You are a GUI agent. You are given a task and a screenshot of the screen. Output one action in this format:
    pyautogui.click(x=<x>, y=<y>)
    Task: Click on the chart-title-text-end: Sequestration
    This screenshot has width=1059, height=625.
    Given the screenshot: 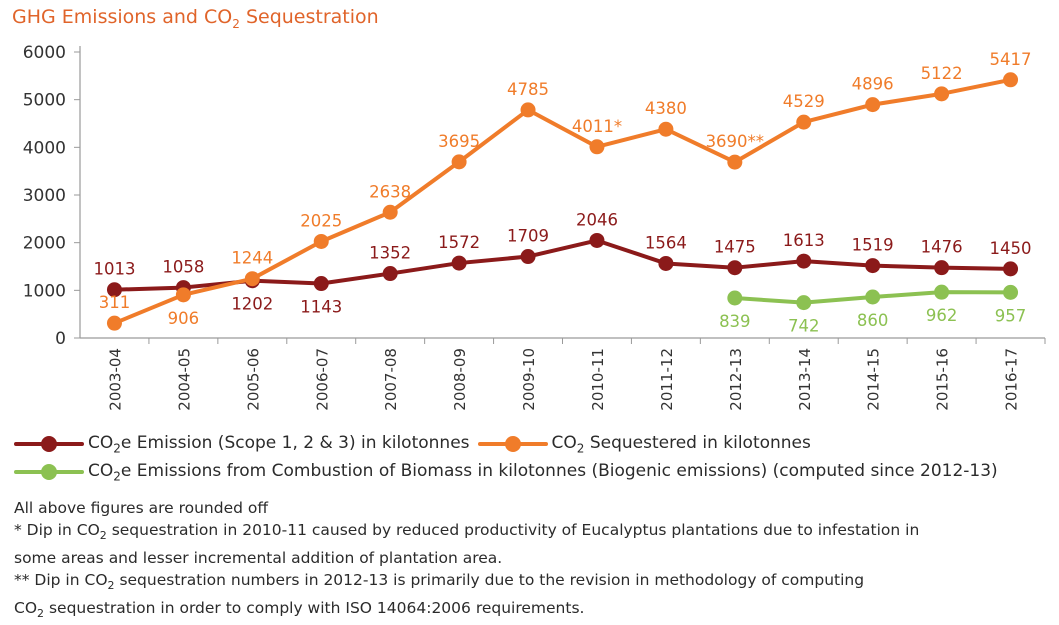 What is the action you would take?
    pyautogui.click(x=309, y=17)
    